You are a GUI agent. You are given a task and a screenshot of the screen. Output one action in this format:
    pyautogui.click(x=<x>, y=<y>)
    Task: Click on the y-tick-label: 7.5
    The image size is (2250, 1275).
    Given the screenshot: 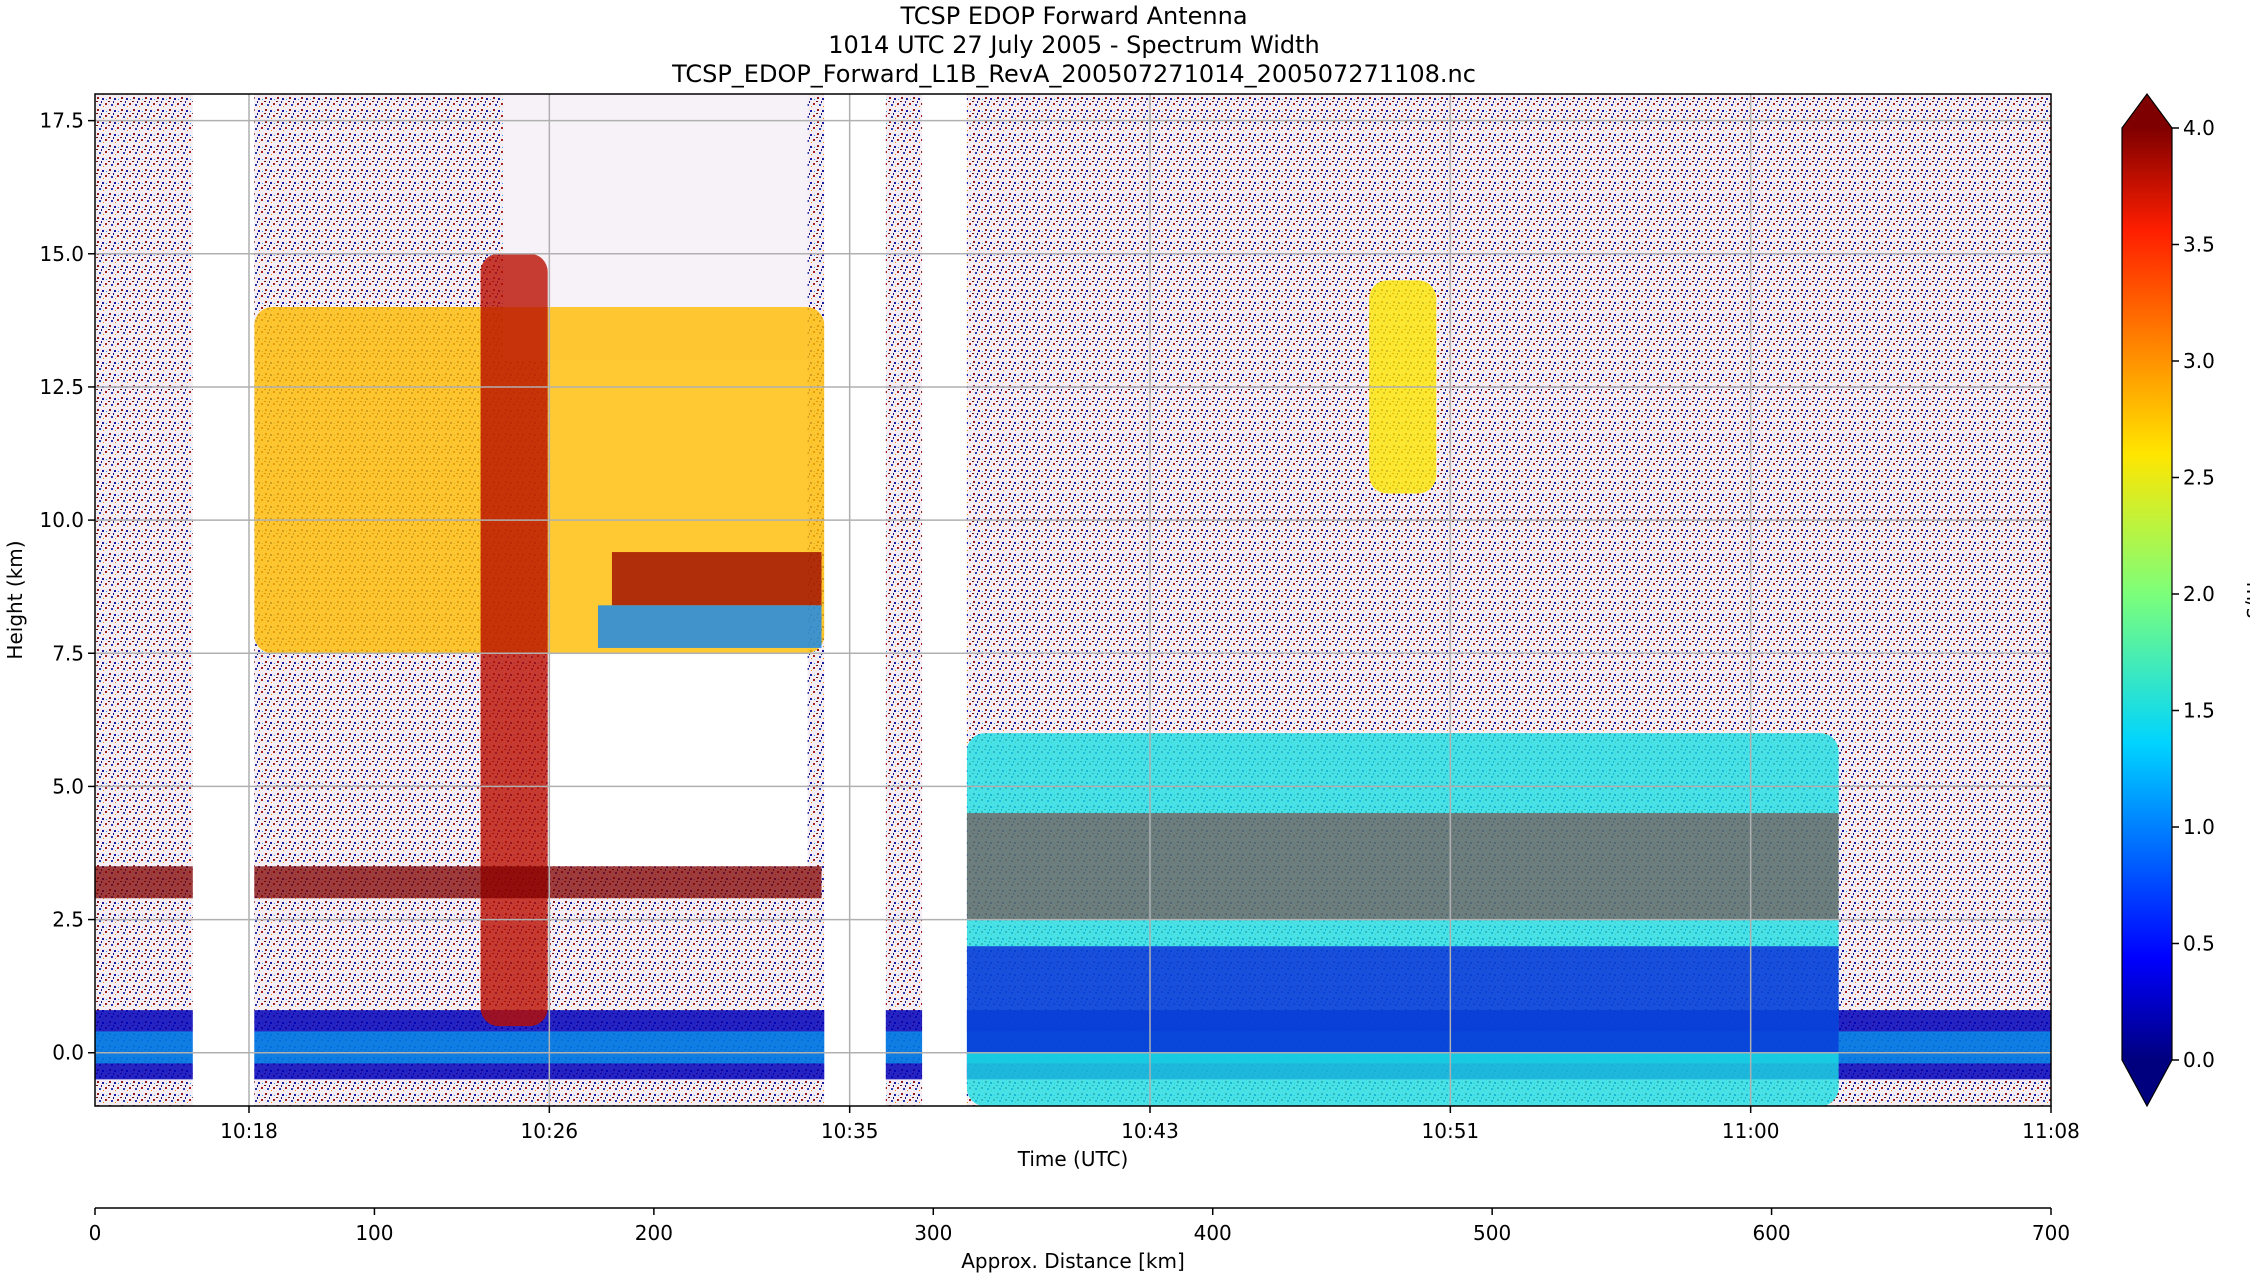 What is the action you would take?
    pyautogui.click(x=68, y=653)
    